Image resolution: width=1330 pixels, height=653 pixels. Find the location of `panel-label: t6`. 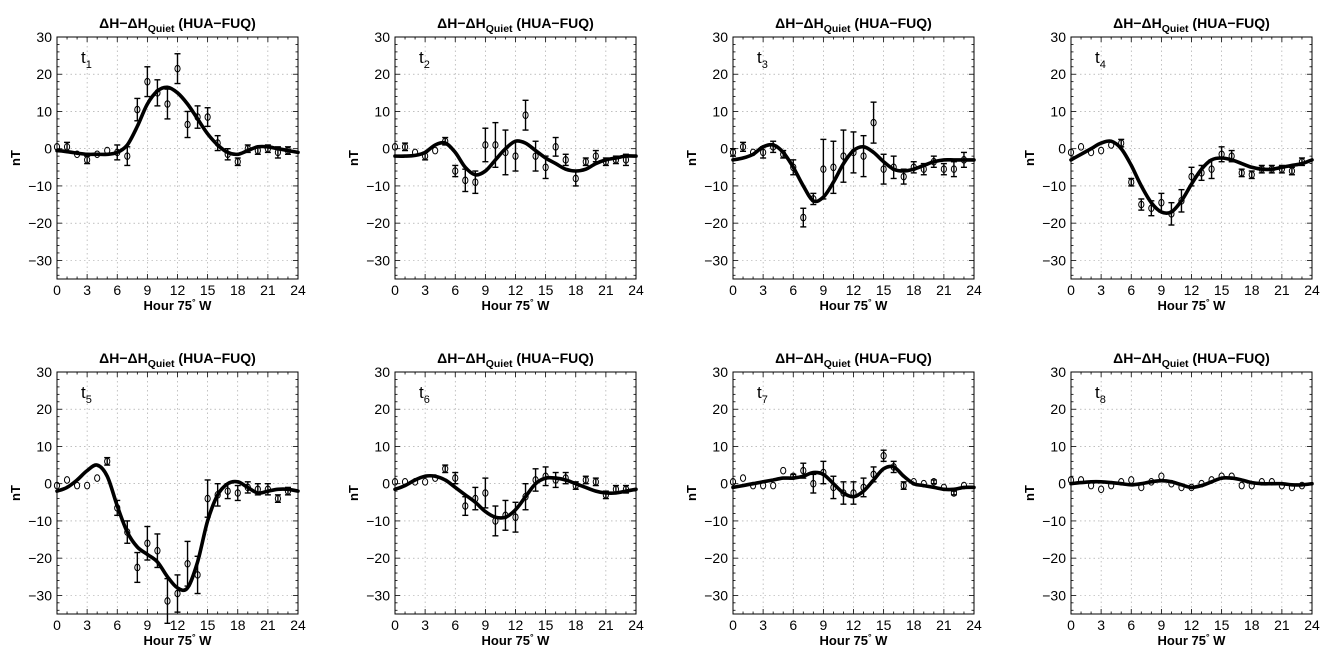

panel-label: t6 is located at coordinates (424, 394).